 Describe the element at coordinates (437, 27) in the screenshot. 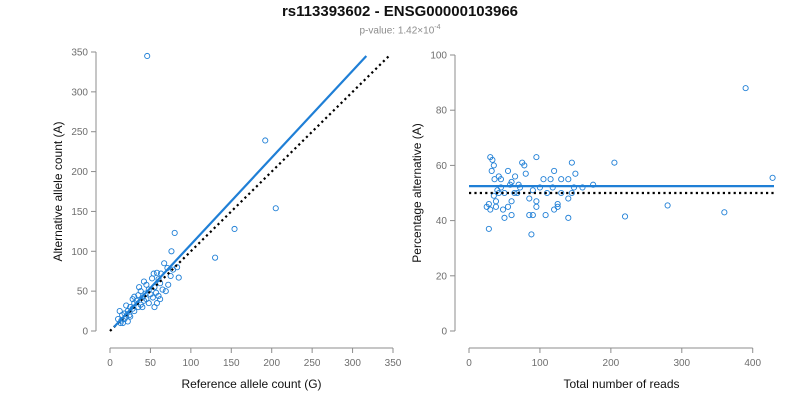

I see `p-value-exponent: -4` at that location.